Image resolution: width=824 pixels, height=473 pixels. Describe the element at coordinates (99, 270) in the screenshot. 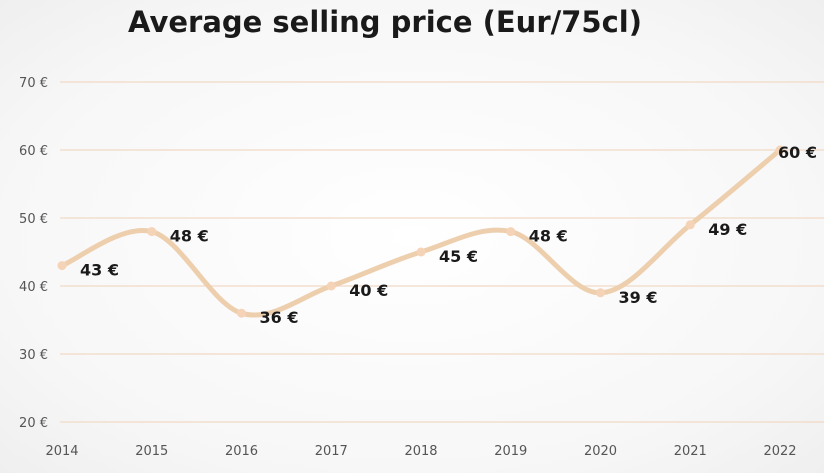

I see `data-label: 43 €` at that location.